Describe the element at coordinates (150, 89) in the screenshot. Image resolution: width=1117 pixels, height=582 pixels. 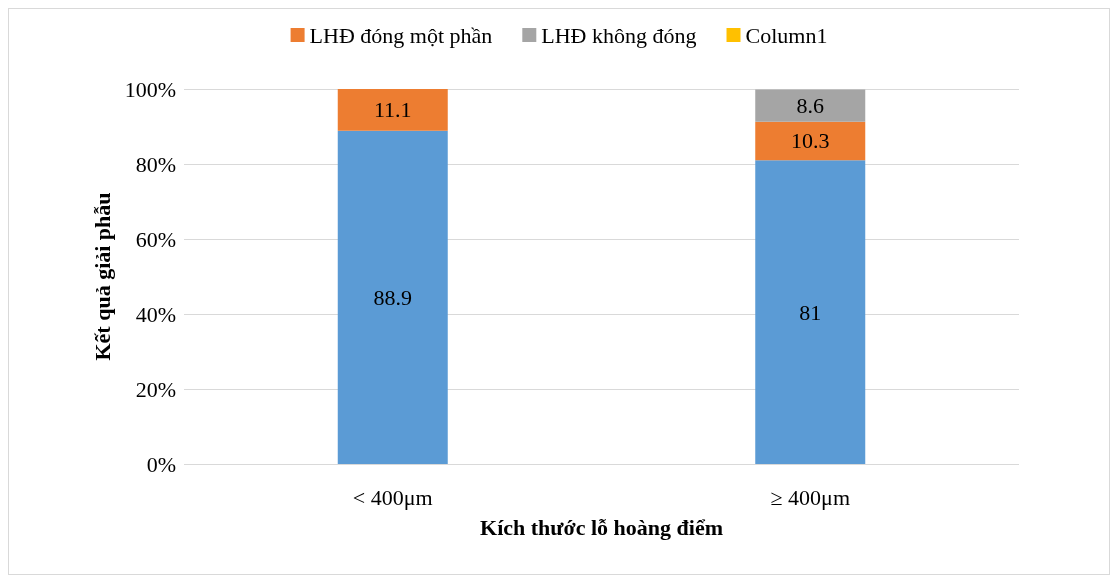
I see `y-tick-label: 100%` at that location.